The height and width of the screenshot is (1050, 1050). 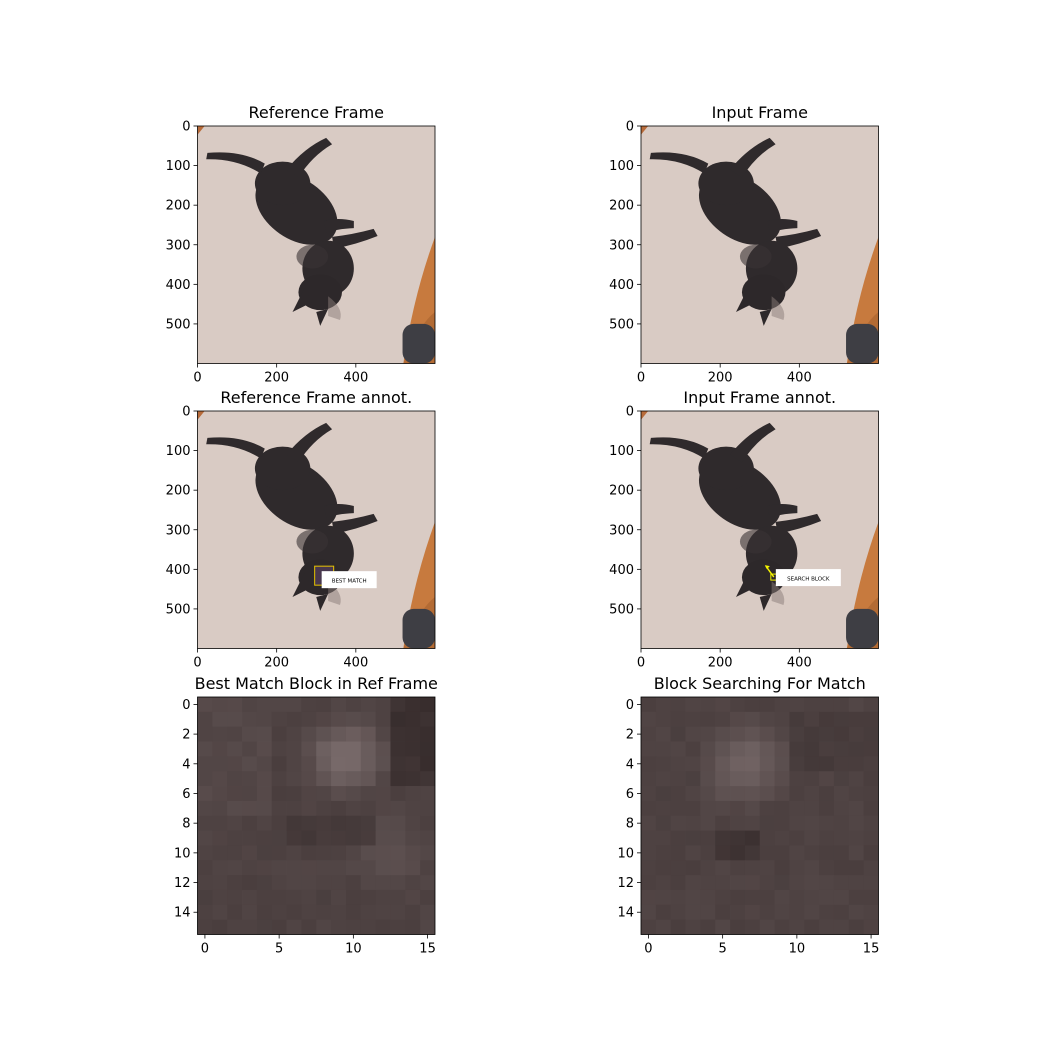 What do you see at coordinates (182, 883) in the screenshot?
I see `y-tick-label: 12` at bounding box center [182, 883].